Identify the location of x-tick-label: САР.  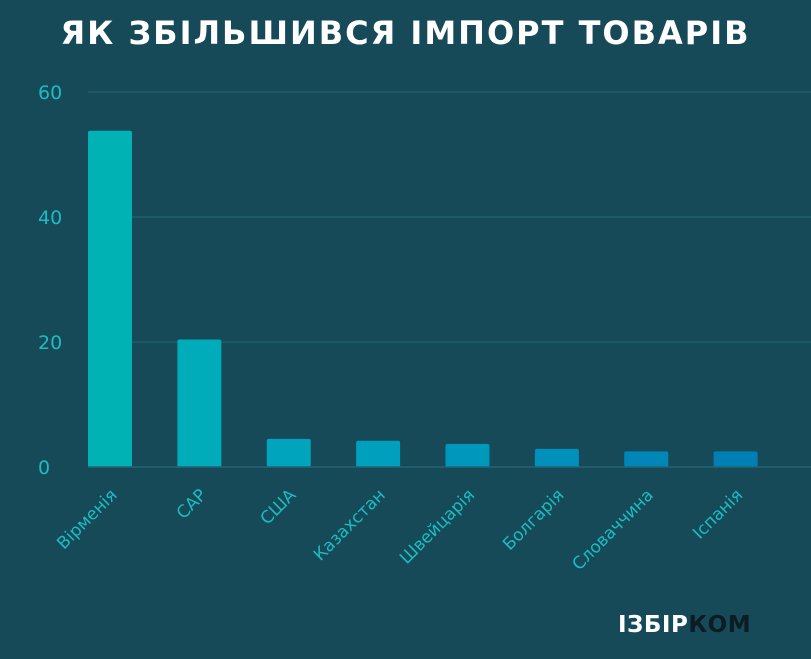
(192, 504).